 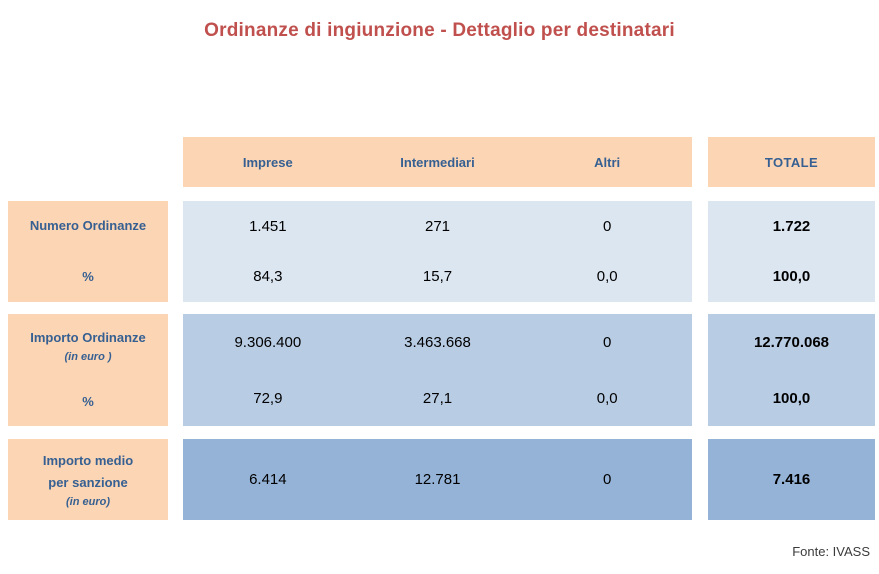 I want to click on row-label-block: Importo medio per sanzione (in euro), so click(x=88, y=480).